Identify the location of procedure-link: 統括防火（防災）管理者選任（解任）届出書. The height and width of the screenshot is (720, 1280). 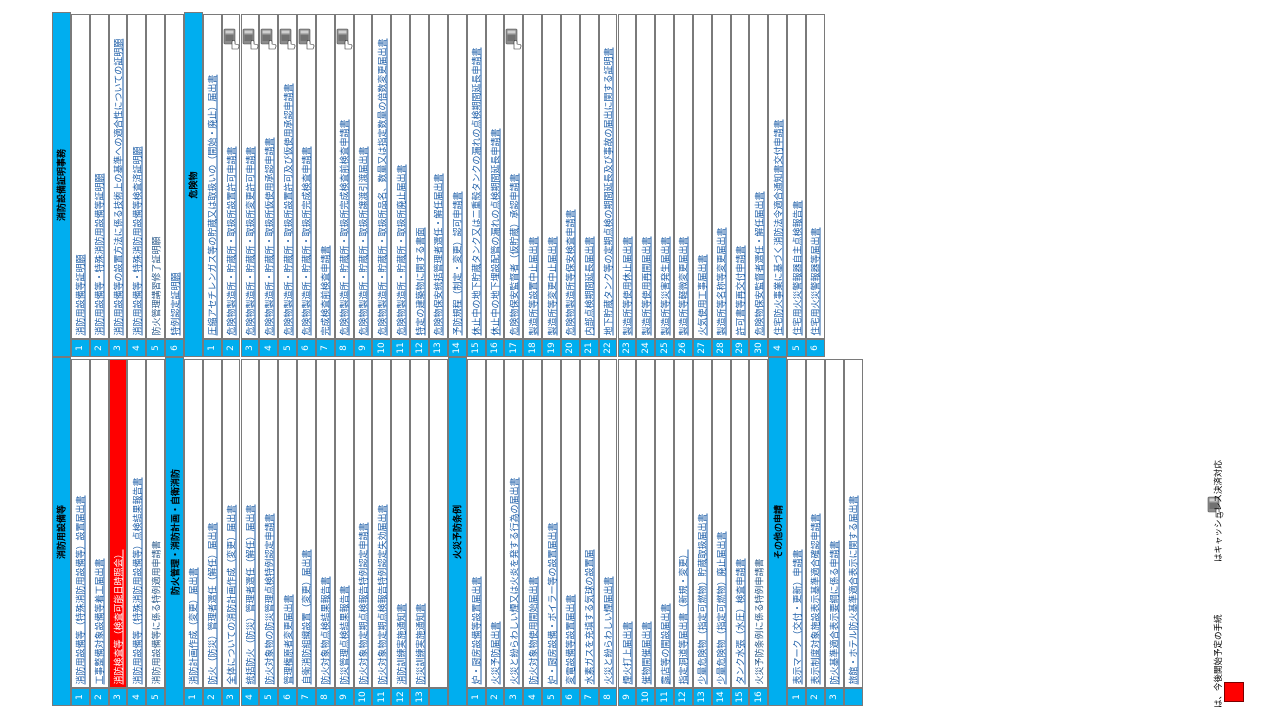
(251, 593).